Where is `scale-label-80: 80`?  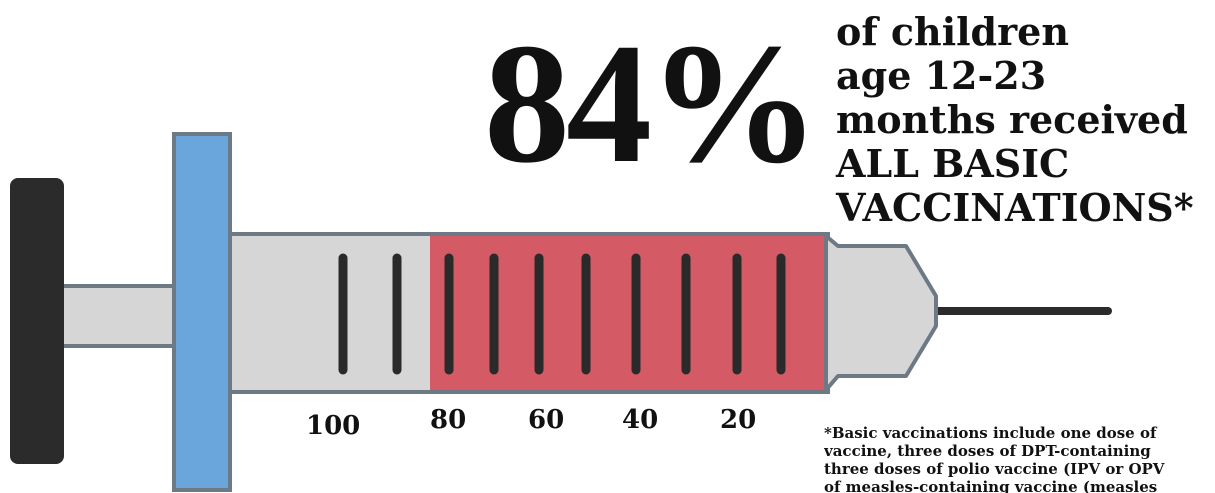 scale-label-80: 80 is located at coordinates (448, 420).